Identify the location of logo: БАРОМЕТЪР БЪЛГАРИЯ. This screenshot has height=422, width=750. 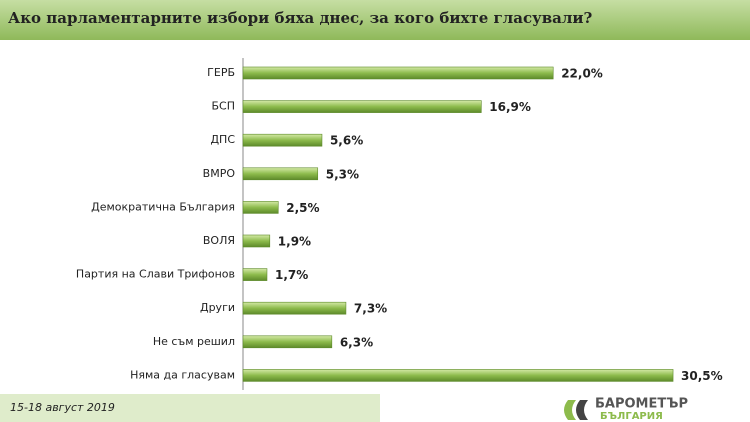
(626, 409).